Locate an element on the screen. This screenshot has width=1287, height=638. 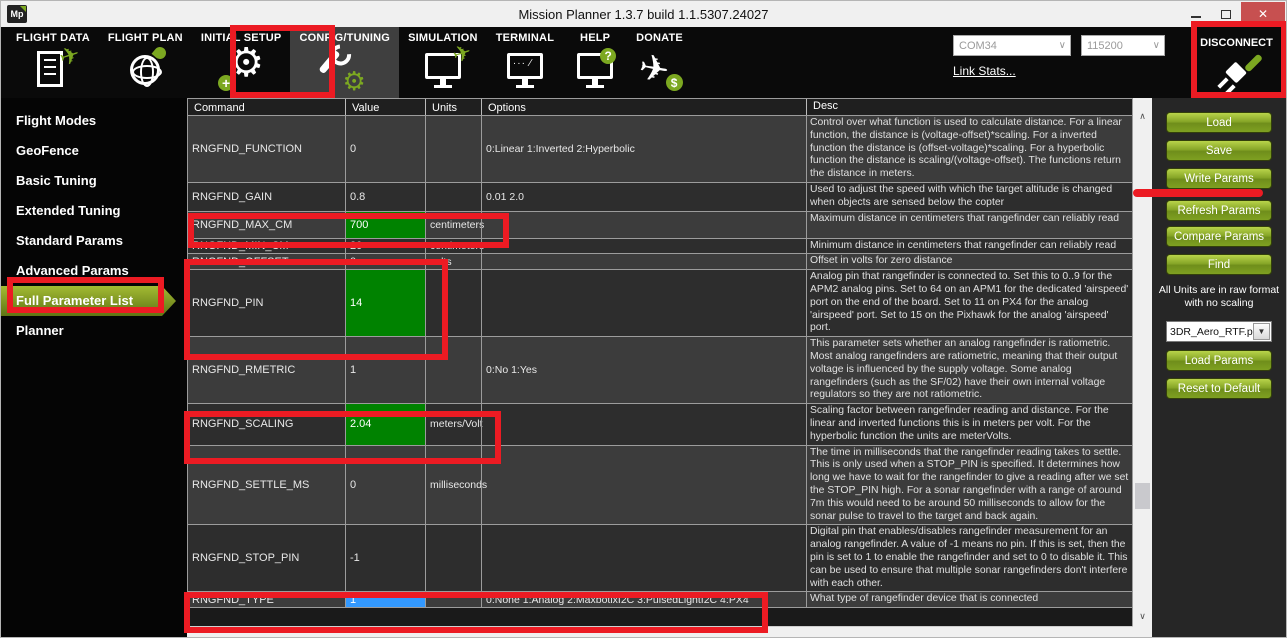
sidebar-item-planner: Planner is located at coordinates (40, 330).